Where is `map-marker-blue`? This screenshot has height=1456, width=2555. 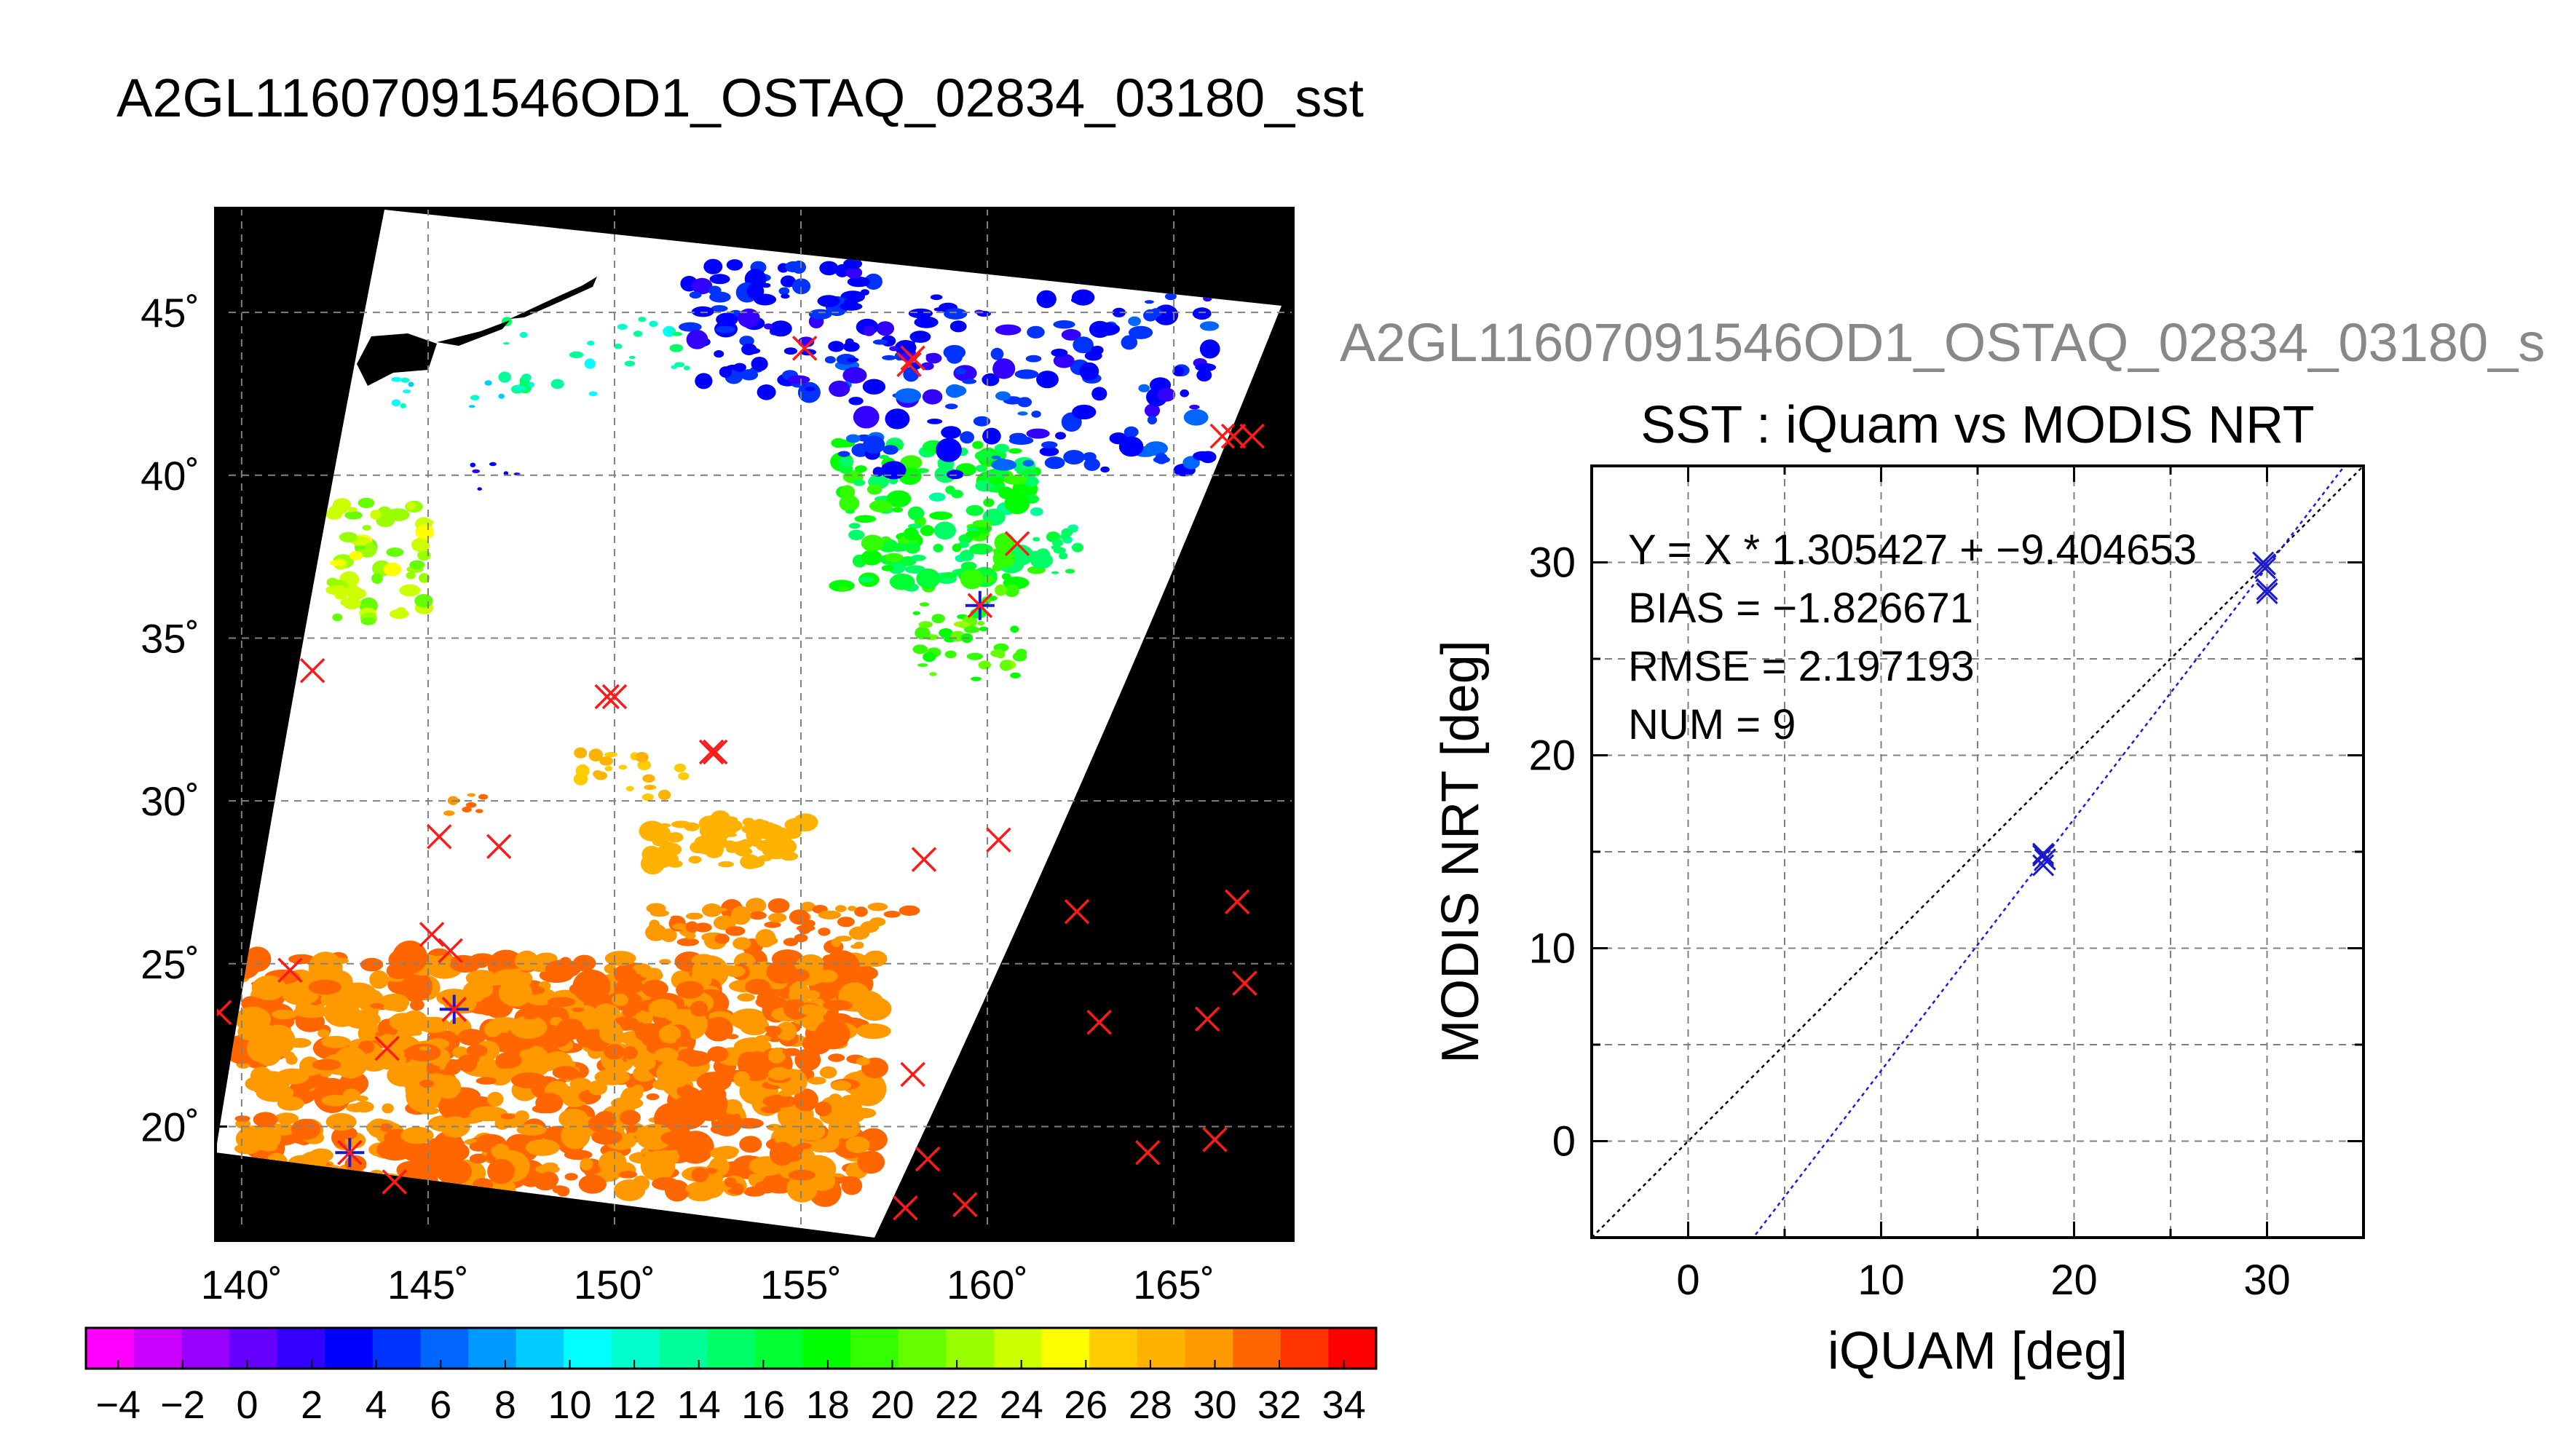 map-marker-blue is located at coordinates (980, 605).